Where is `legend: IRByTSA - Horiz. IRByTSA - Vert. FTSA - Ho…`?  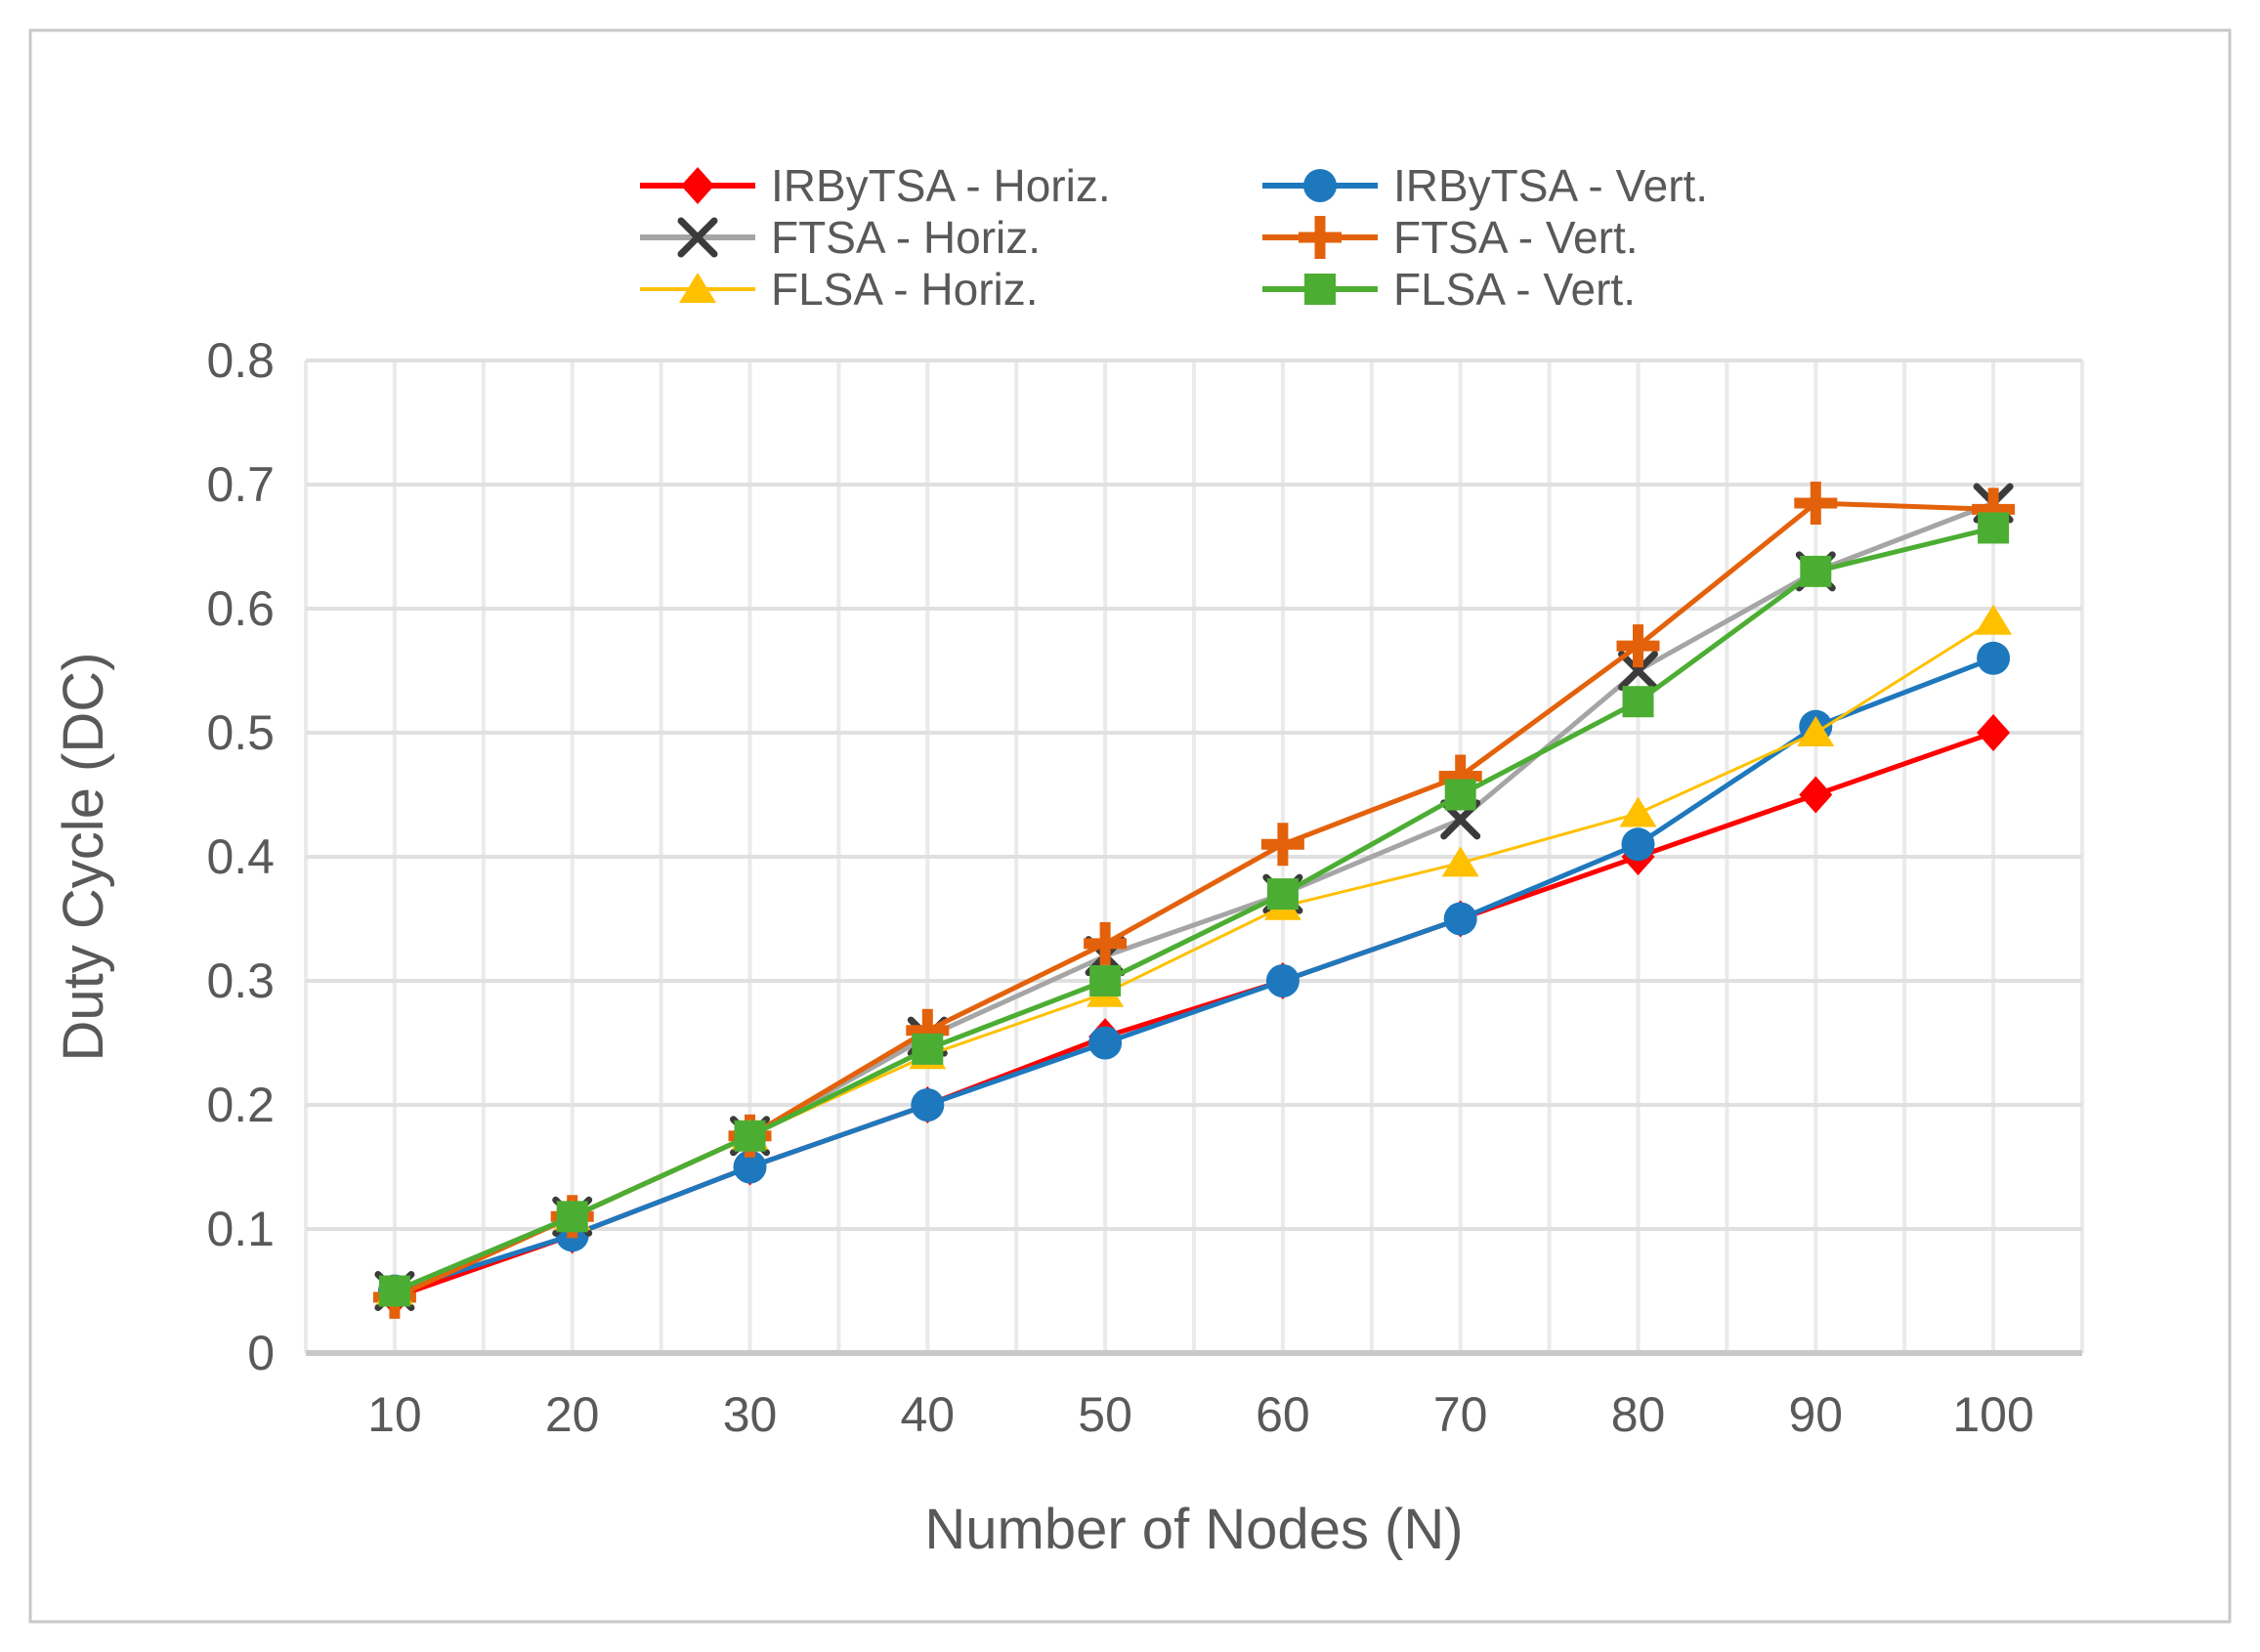 legend: IRByTSA - Horiz. IRByTSA - Vert. FTSA - Ho… is located at coordinates (1174, 237).